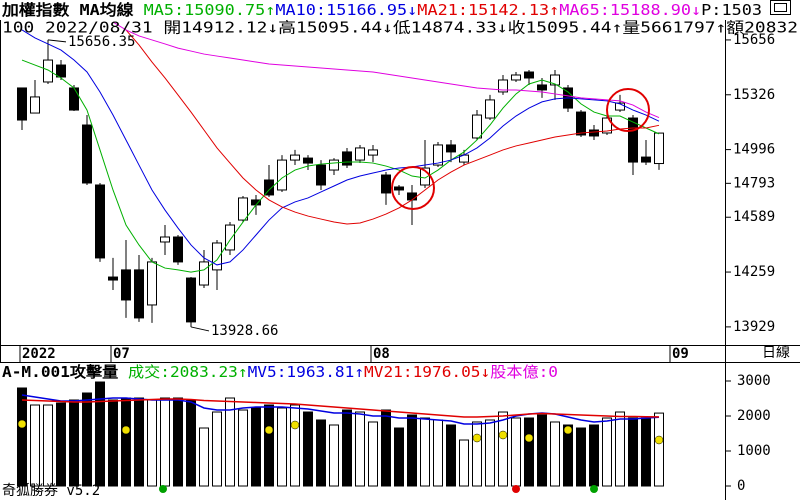 The height and width of the screenshot is (500, 800). What do you see at coordinates (340, 408) in the screenshot?
I see `mv-line` at bounding box center [340, 408].